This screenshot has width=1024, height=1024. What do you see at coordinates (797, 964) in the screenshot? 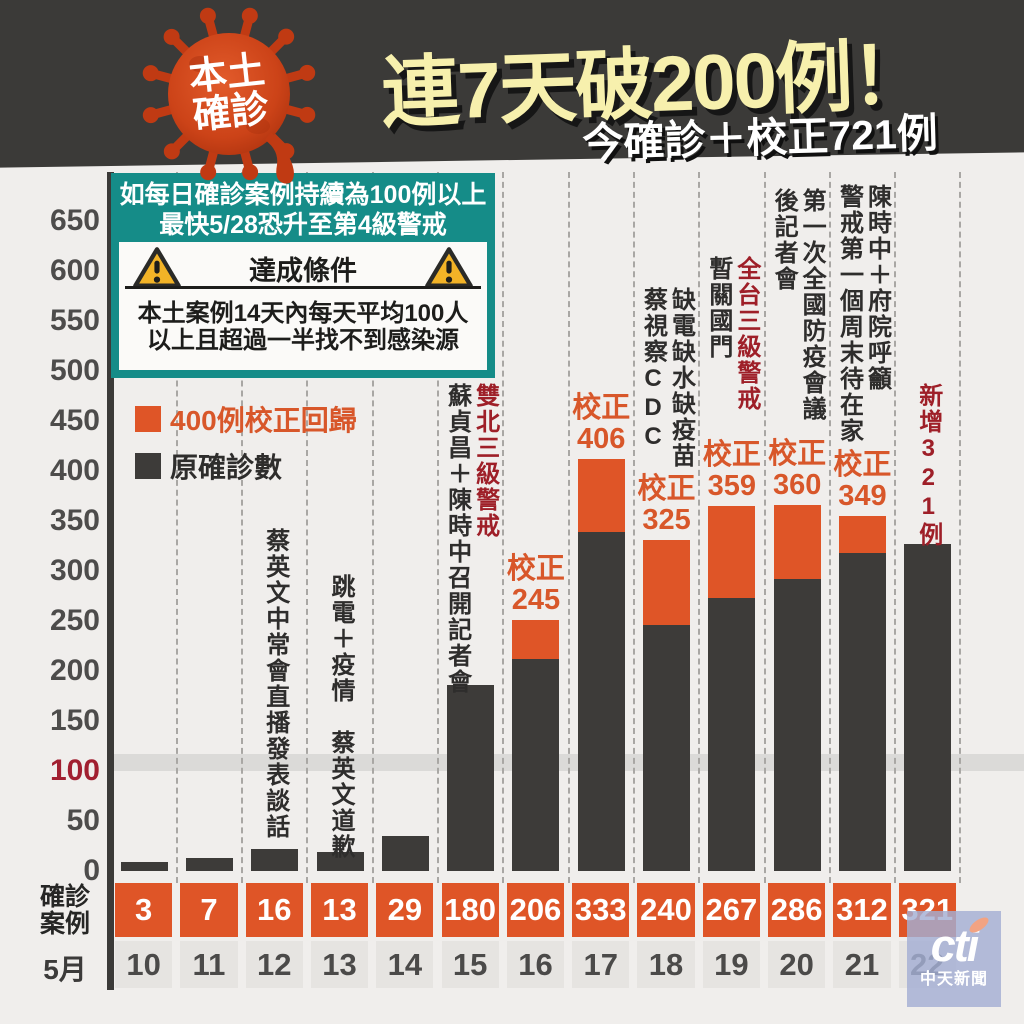
I see `date-cell: 20` at bounding box center [797, 964].